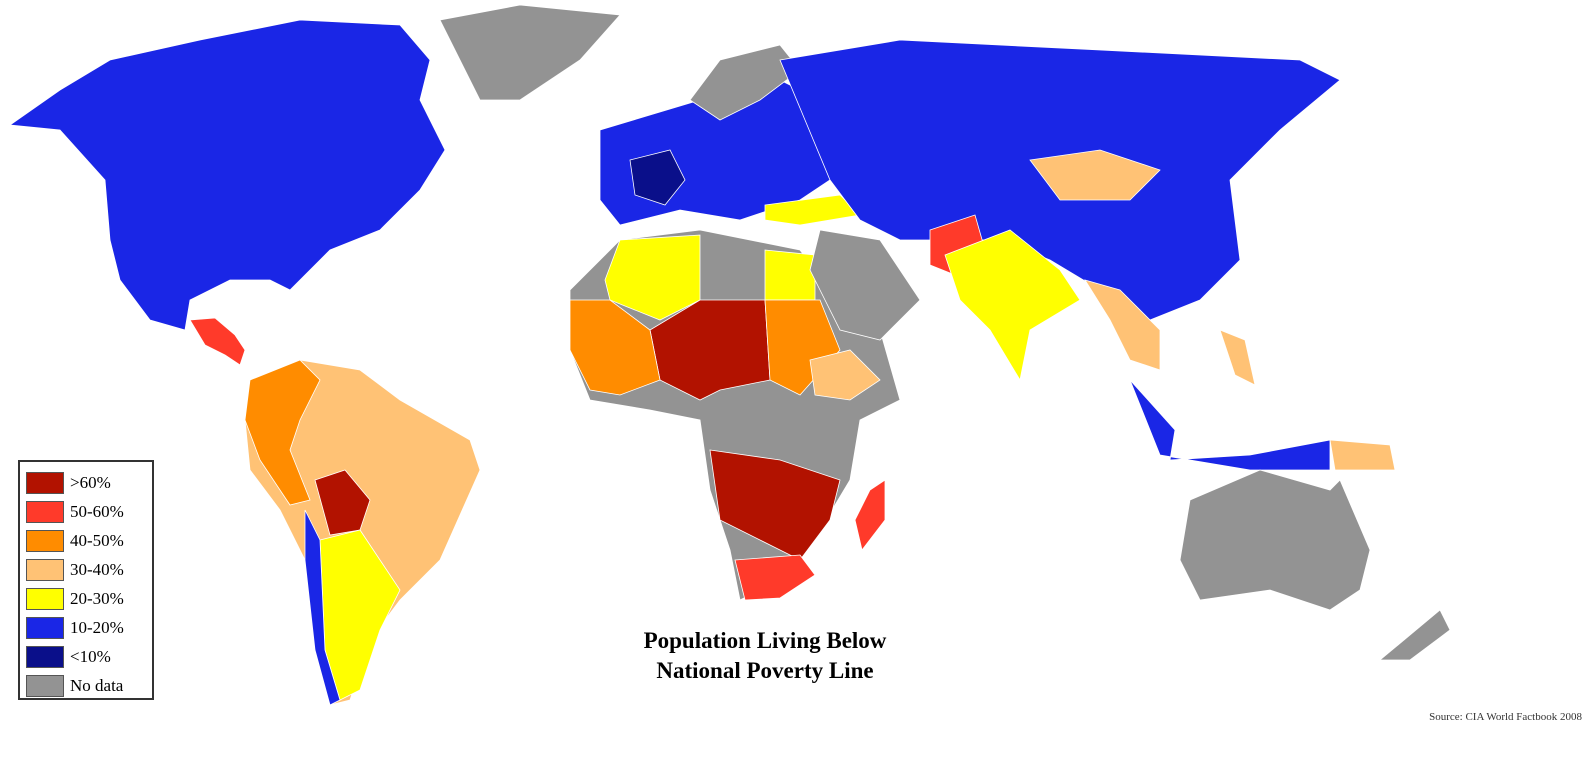  I want to click on legend-label: <10%, so click(90, 656).